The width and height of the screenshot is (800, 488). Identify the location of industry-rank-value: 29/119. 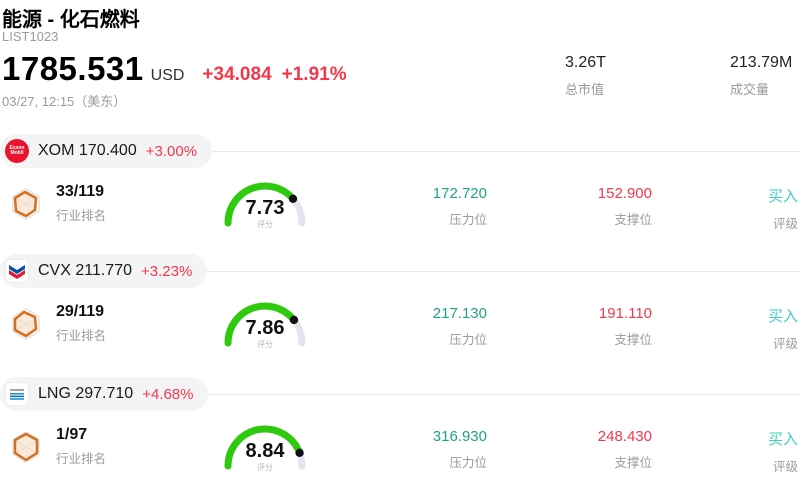
(80, 311).